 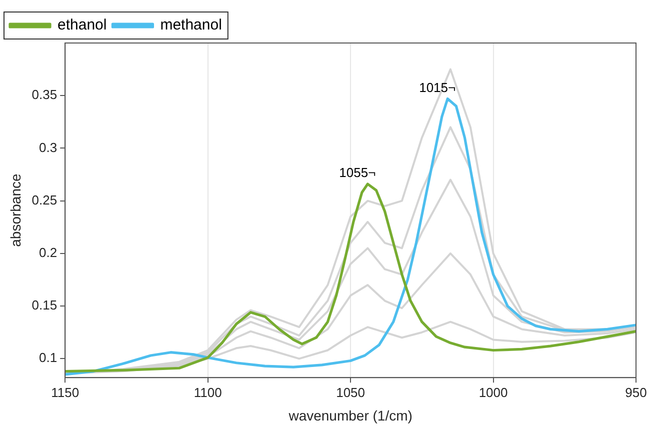 I want to click on y-tick-label: 0.3, so click(x=48, y=147).